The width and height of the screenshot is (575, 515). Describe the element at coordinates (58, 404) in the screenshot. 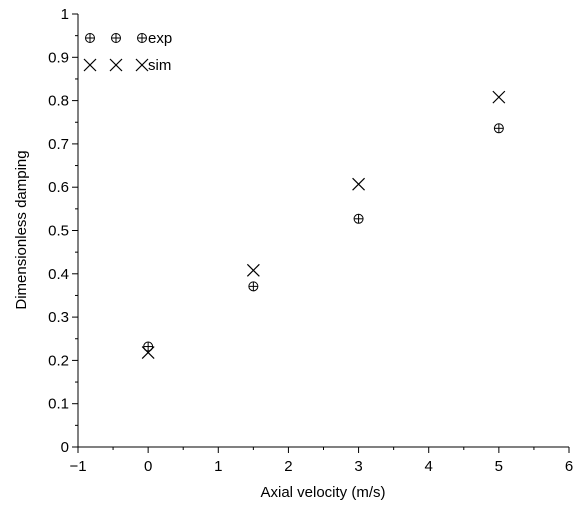

I see `y-tick-label: 0.1` at that location.